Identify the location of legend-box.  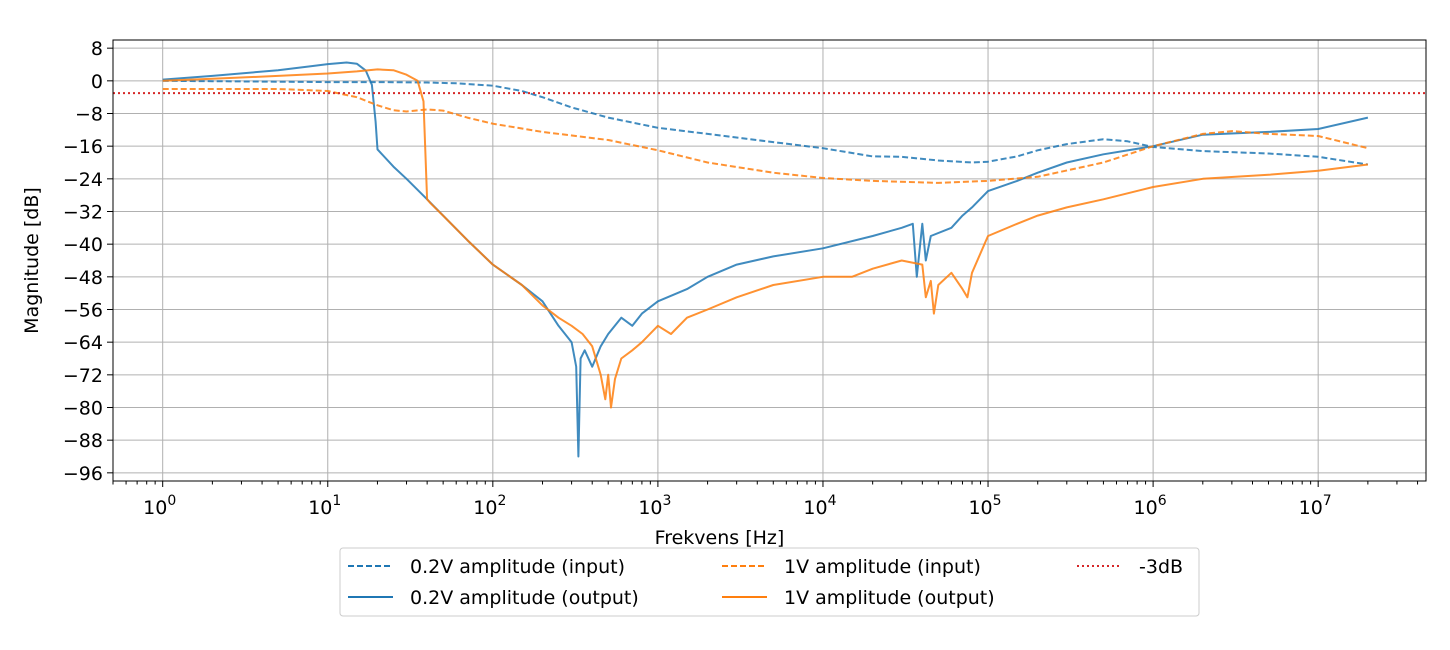
(769, 582).